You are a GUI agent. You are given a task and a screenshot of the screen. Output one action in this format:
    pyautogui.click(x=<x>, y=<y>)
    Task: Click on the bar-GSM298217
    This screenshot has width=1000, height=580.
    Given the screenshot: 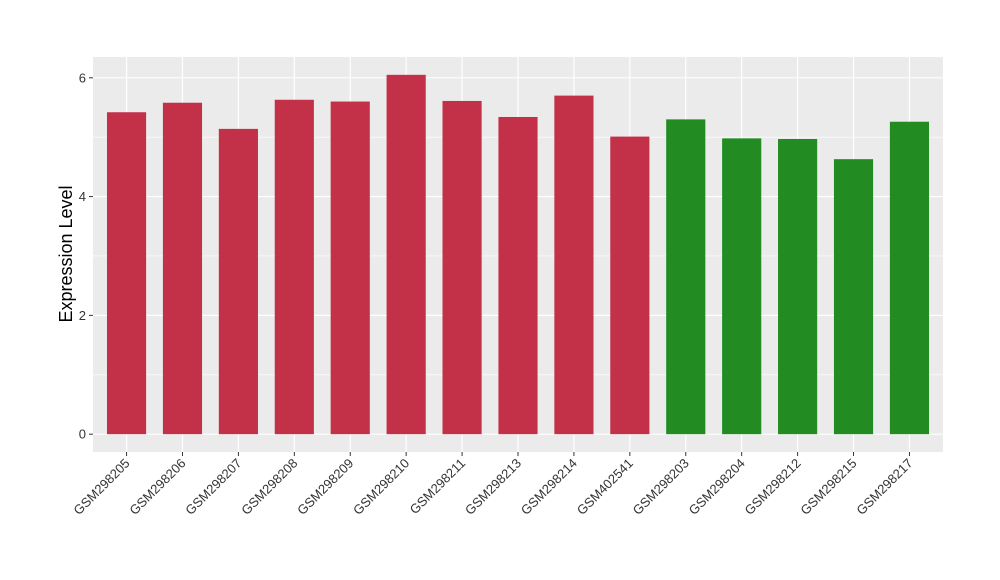 What is the action you would take?
    pyautogui.click(x=909, y=278)
    